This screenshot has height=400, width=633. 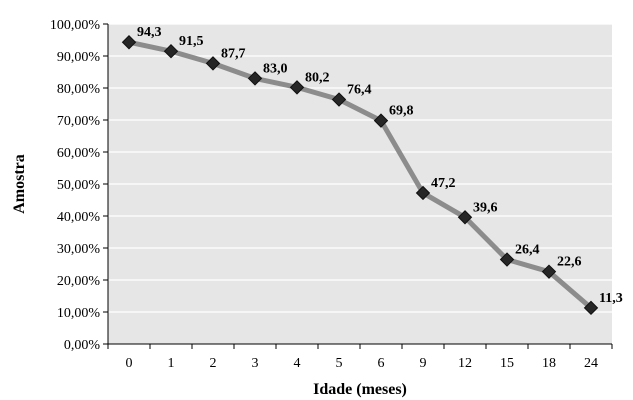 What do you see at coordinates (171, 363) in the screenshot?
I see `x-tick-label: 1` at bounding box center [171, 363].